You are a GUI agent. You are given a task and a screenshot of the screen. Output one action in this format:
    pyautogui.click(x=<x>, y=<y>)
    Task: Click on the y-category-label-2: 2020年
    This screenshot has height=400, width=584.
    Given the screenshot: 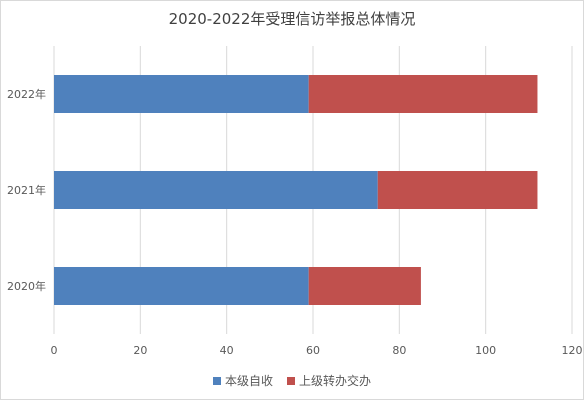 What is the action you would take?
    pyautogui.click(x=26, y=286)
    